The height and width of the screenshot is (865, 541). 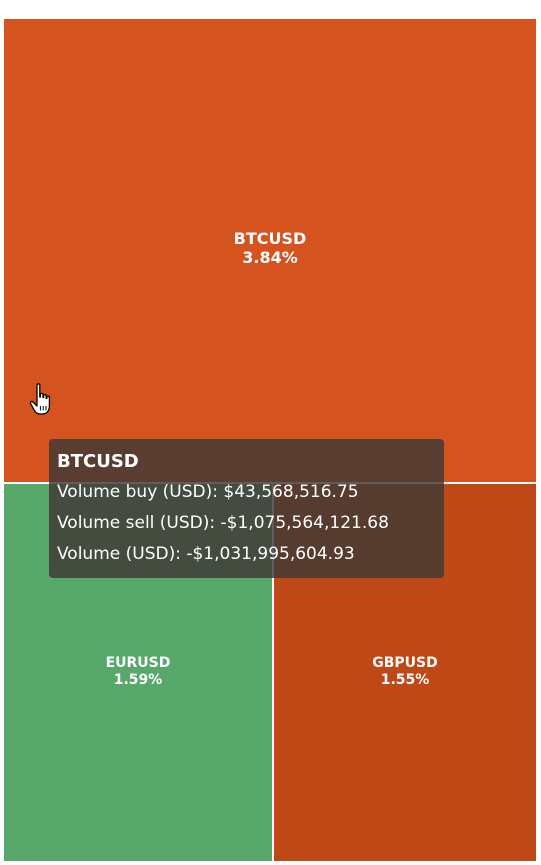 What do you see at coordinates (304, 523) in the screenshot?
I see `tooltip-value: -$1,075,564,121.68` at bounding box center [304, 523].